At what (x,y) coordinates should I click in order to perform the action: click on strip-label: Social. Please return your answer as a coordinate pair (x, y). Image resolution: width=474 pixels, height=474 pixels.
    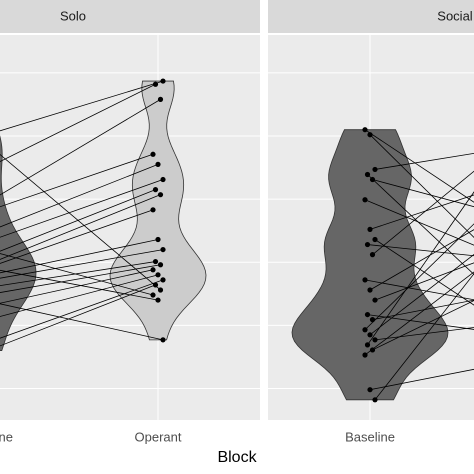
    Looking at the image, I should click on (455, 15).